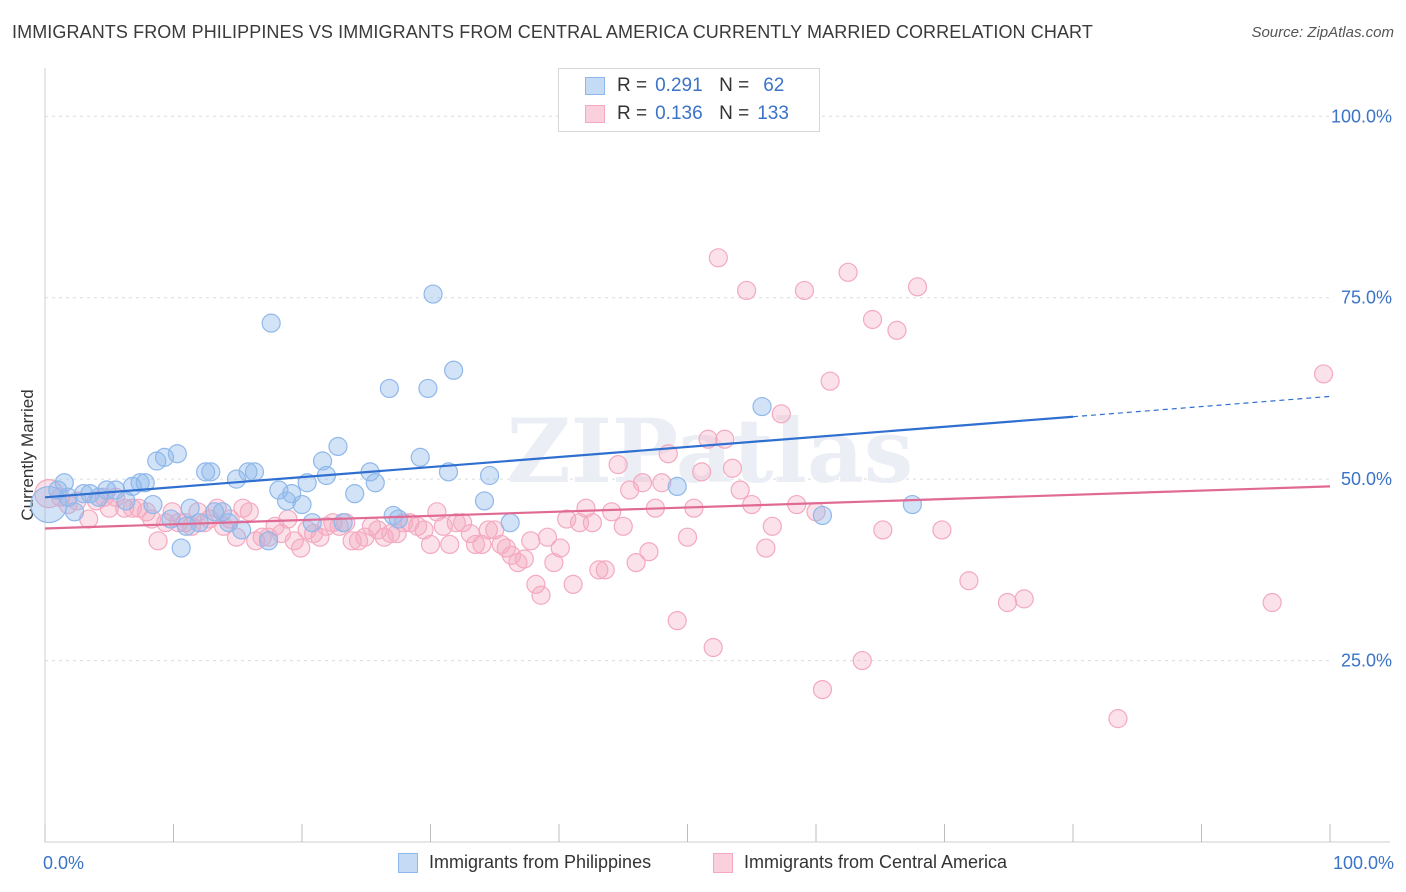 The image size is (1406, 892). Describe the element at coordinates (710, 451) in the screenshot. I see `watermark: ZIPatlas` at that location.